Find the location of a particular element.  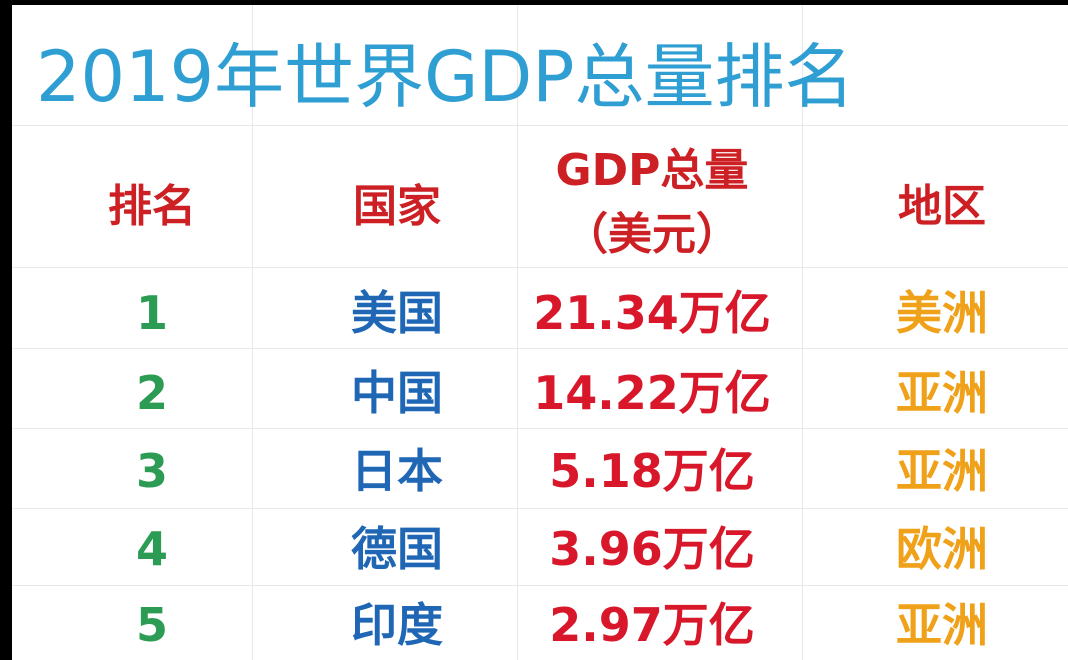

country-cell: 日本 is located at coordinates (397, 471).